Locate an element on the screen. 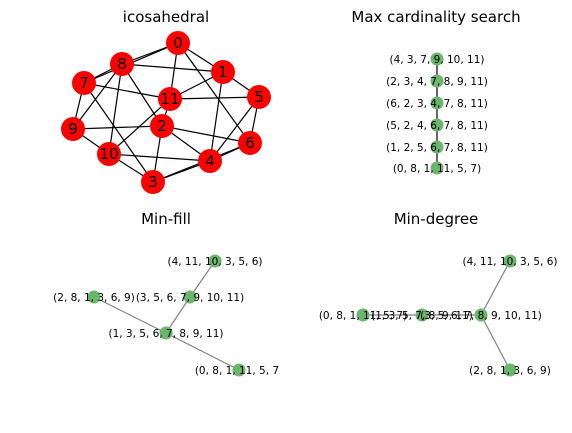  node-label: 4 is located at coordinates (210, 161).